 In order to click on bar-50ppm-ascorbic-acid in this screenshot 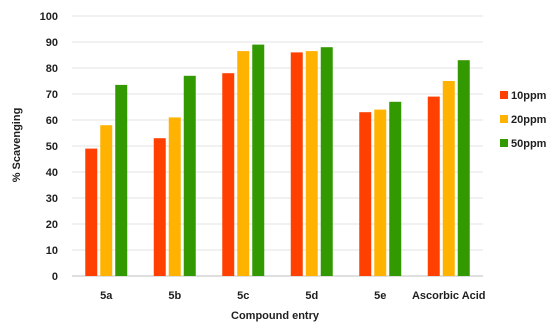, I will do `click(463, 168)`.